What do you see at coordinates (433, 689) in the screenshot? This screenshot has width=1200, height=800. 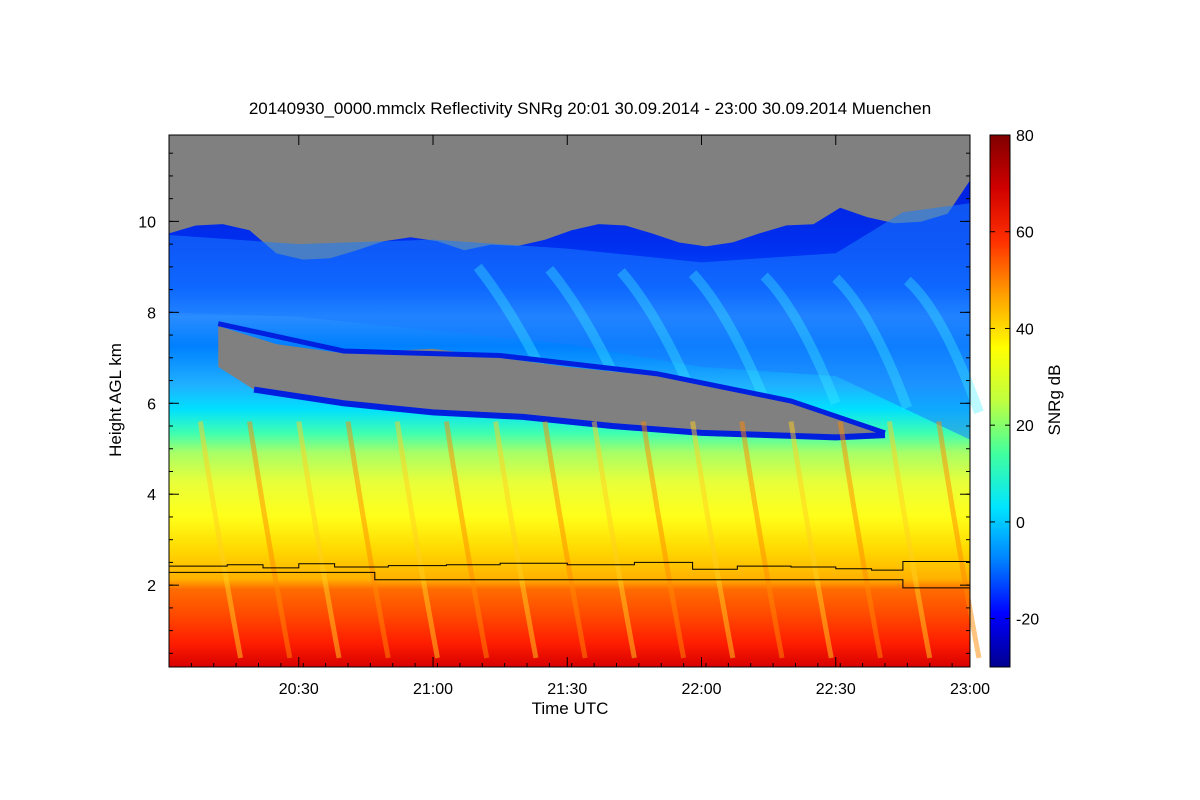 I see `x-tick-label: 21:00` at bounding box center [433, 689].